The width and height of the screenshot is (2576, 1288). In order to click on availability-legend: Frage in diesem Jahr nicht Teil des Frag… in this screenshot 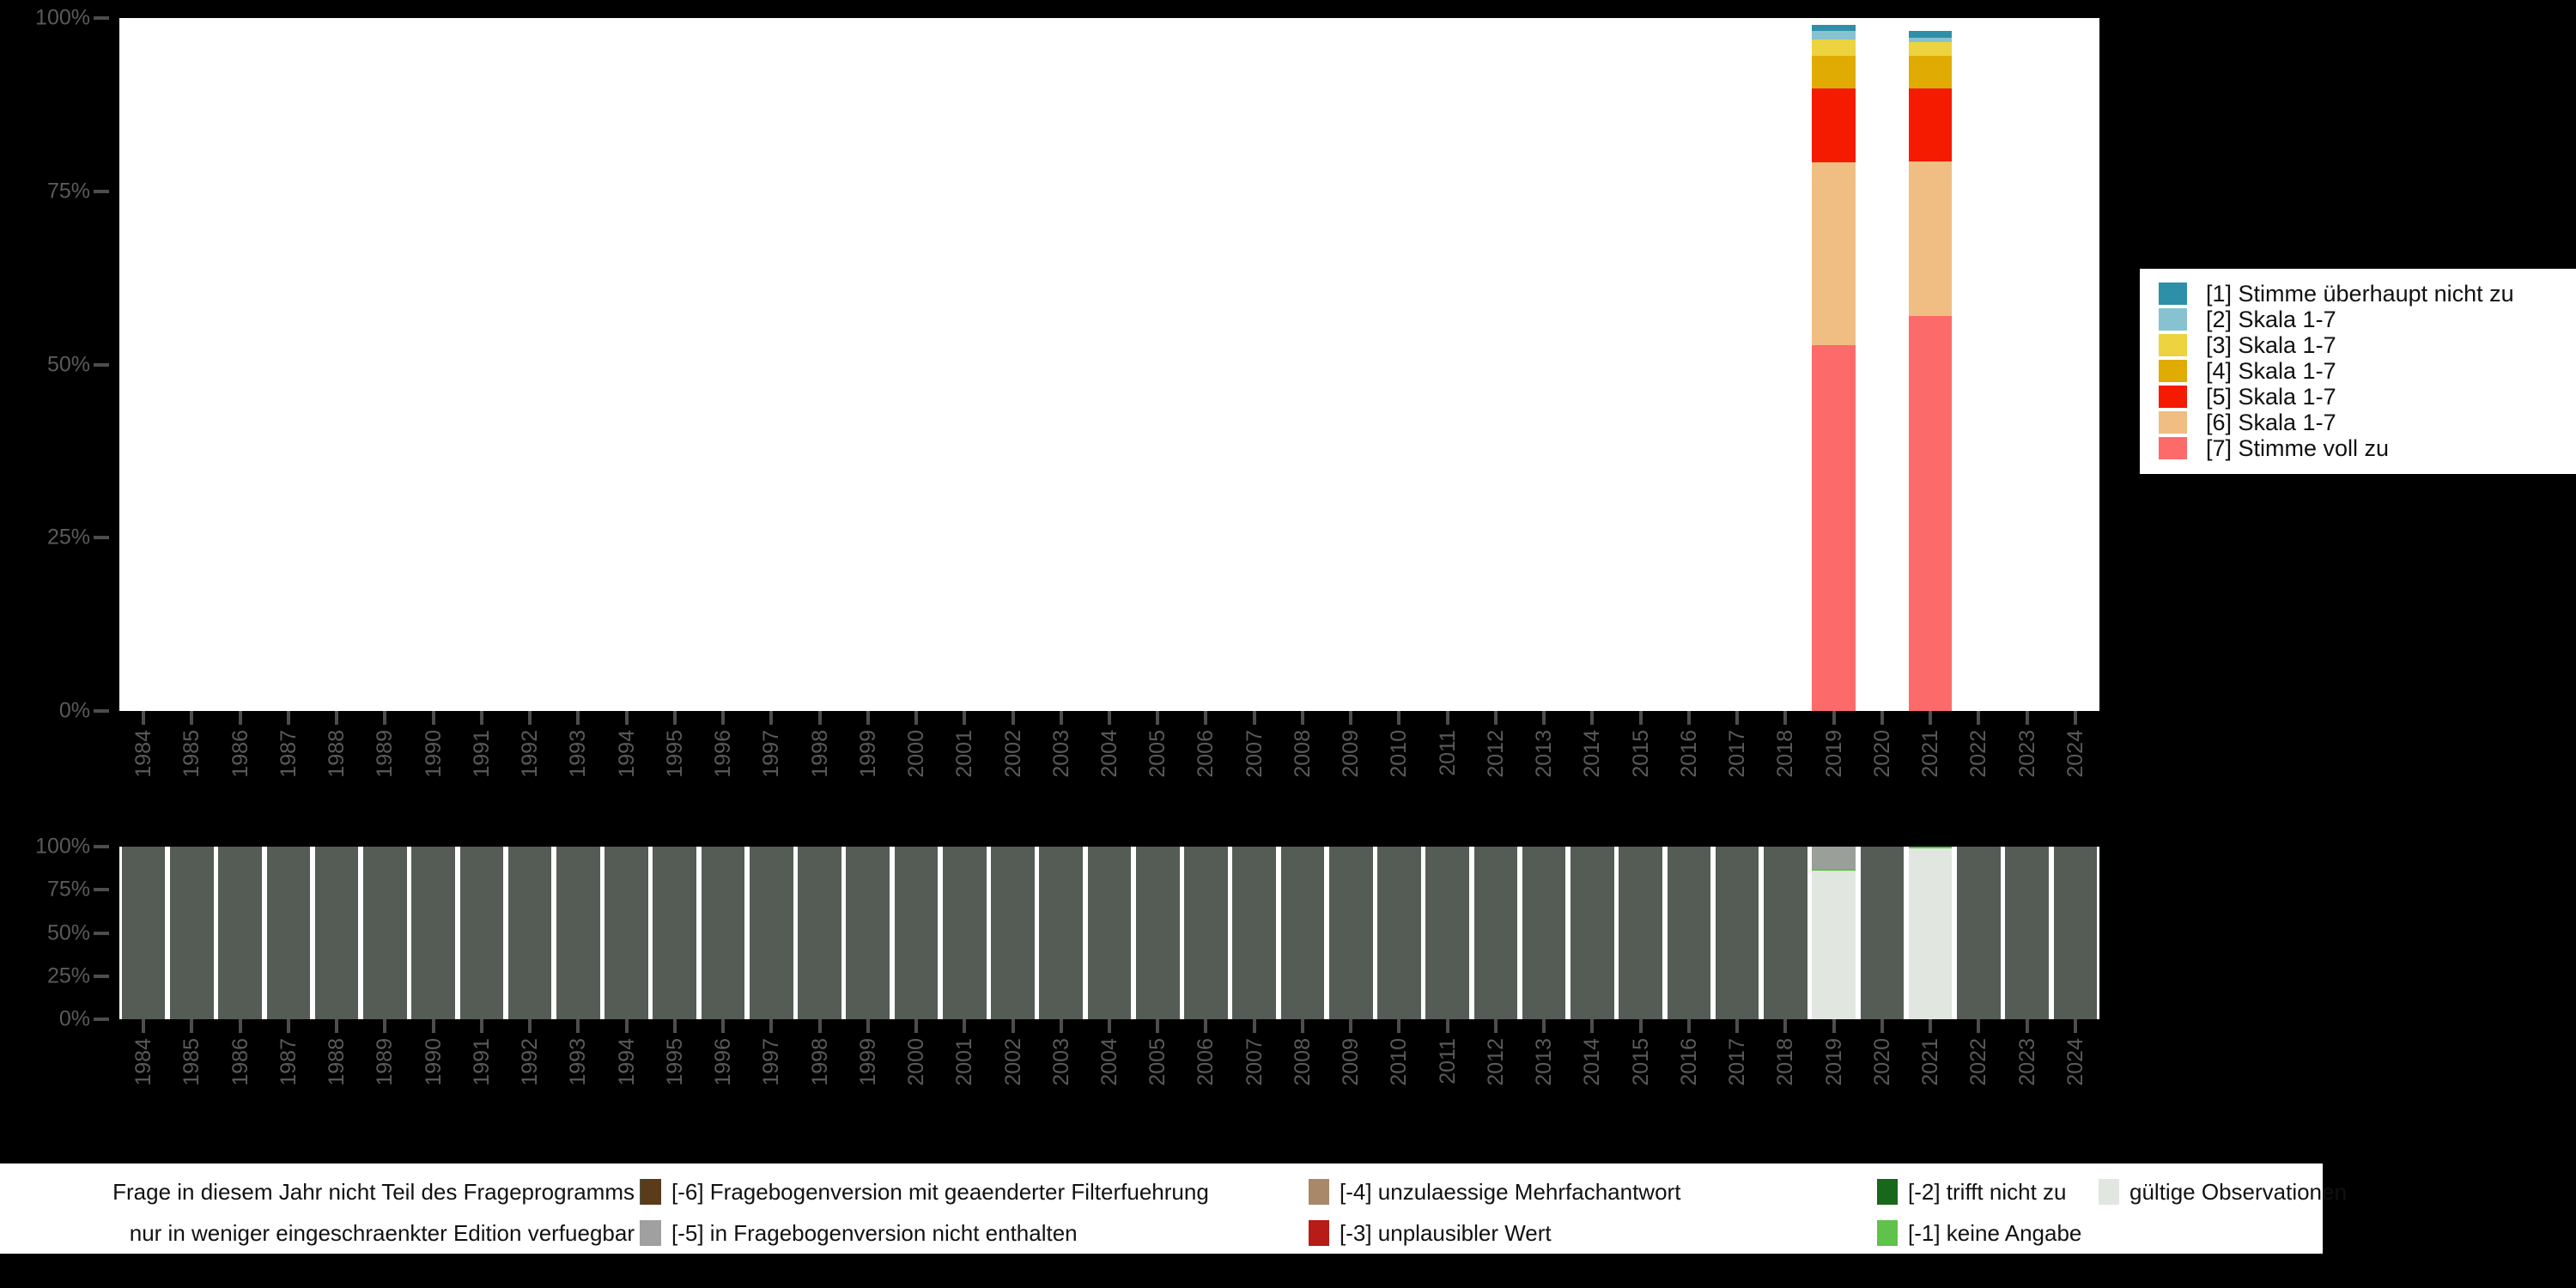, I will do `click(1173, 1208)`.